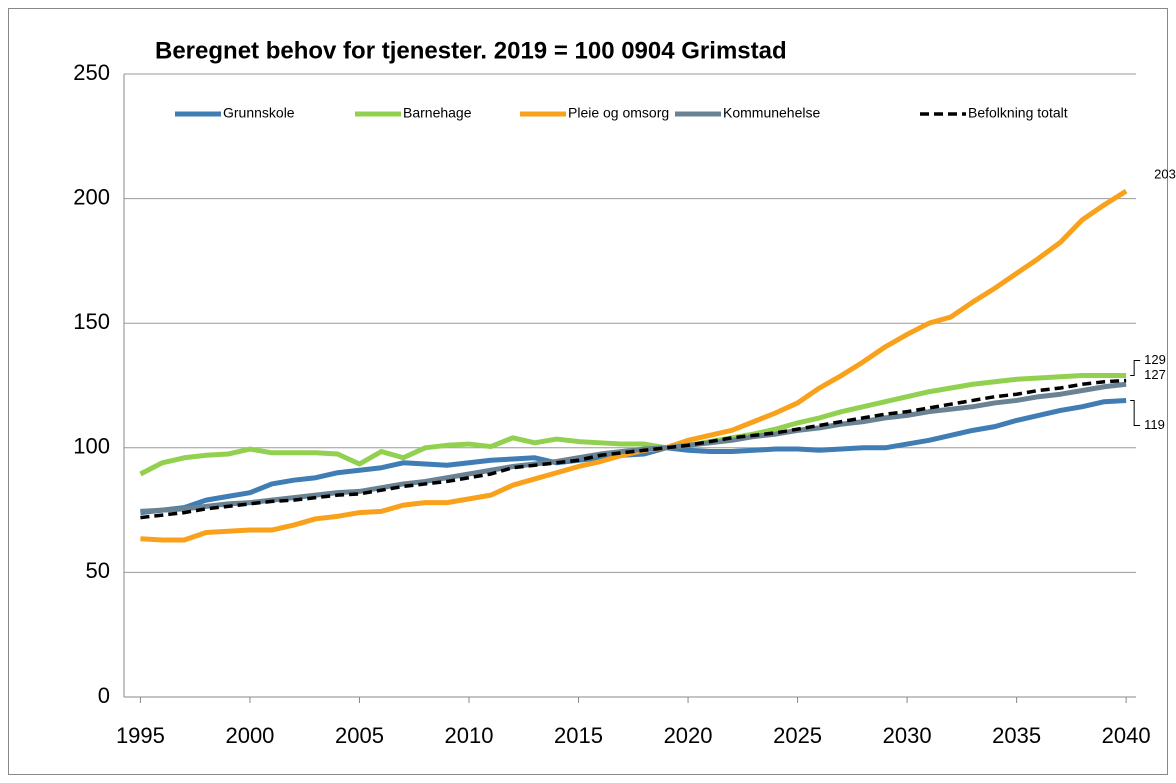  I want to click on data-label: 129, so click(1155, 359).